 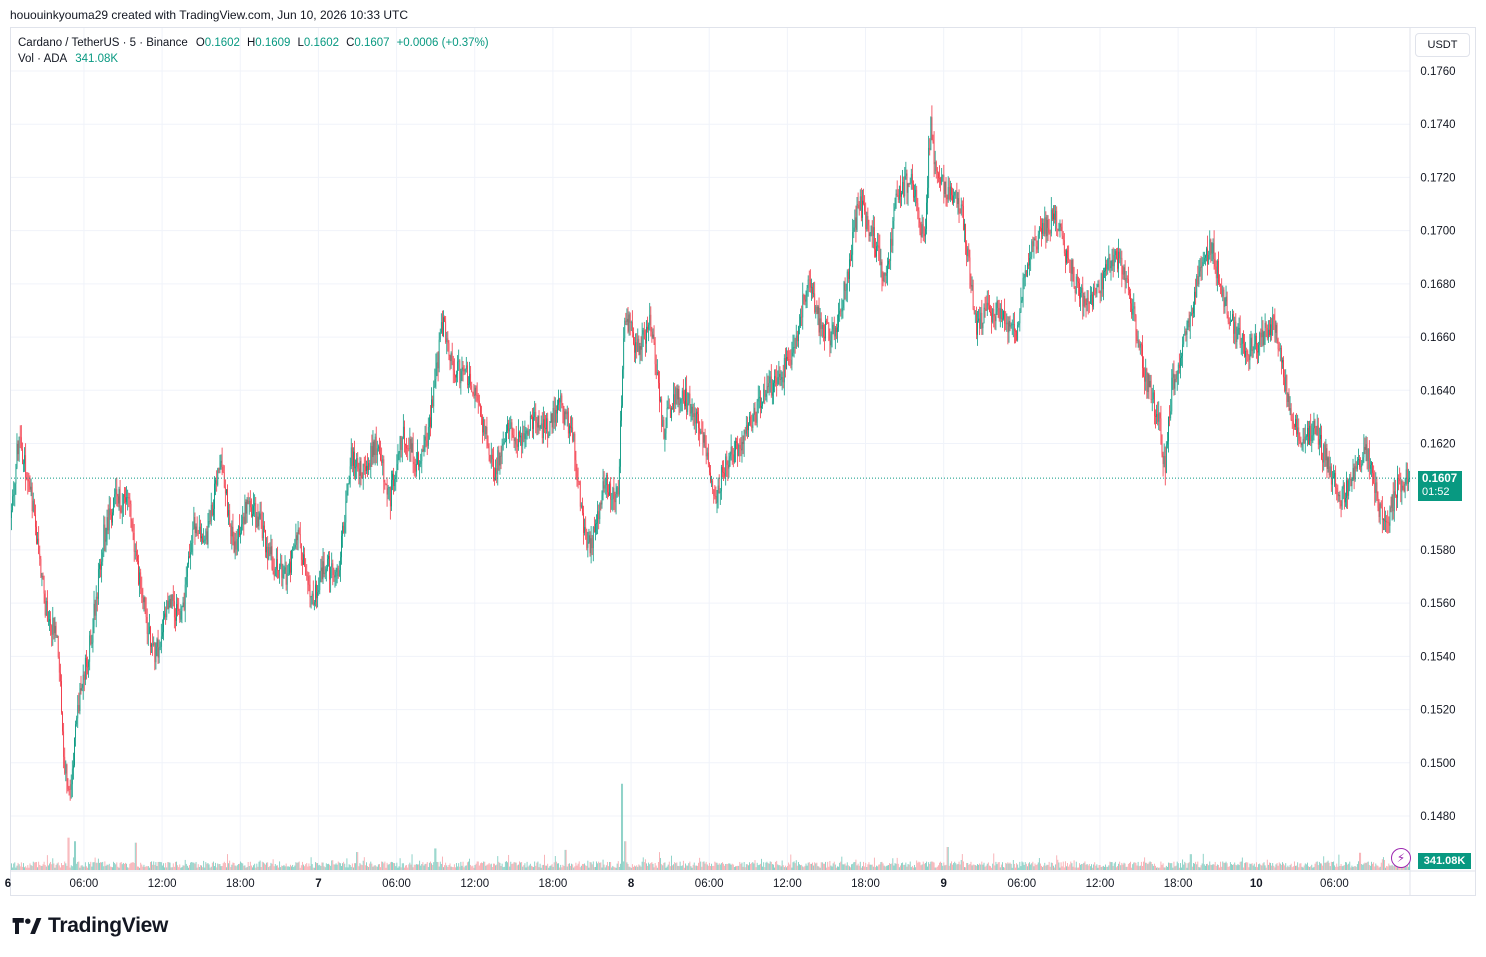 I want to click on flash-icon: ⚡, so click(x=1401, y=858).